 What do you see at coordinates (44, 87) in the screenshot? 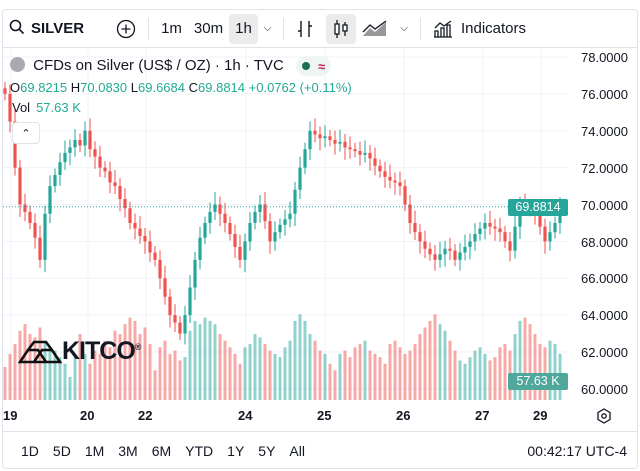
I see `open-value: 69.8215` at bounding box center [44, 87].